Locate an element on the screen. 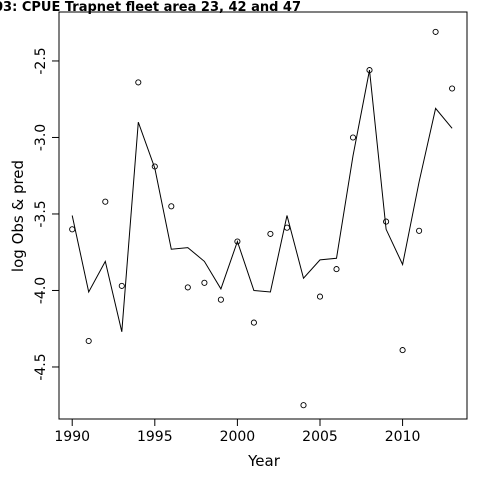 Image resolution: width=480 pixels, height=480 pixels. y-tick-label: -3.0 is located at coordinates (41, 137).